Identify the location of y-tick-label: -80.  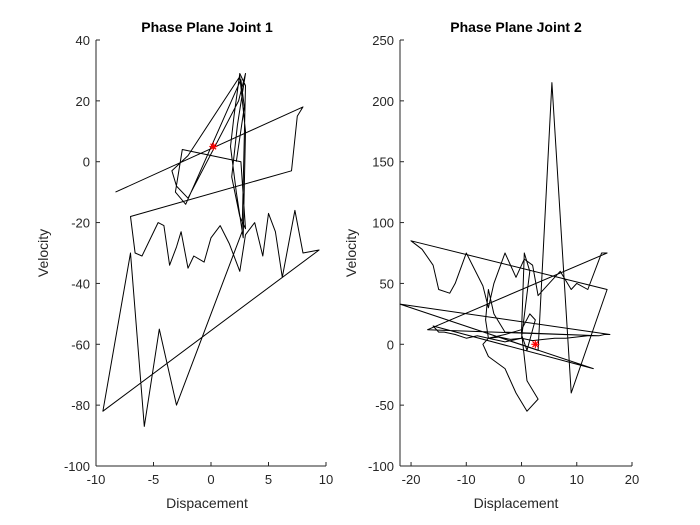
(80, 405).